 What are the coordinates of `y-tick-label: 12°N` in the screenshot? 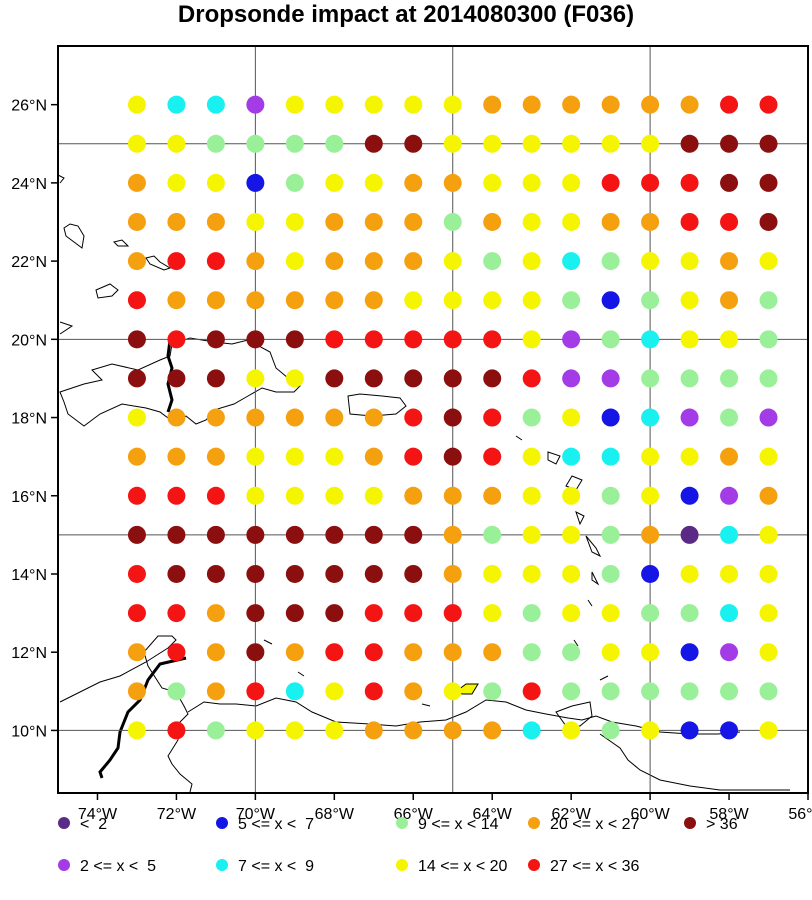 It's located at (29, 653).